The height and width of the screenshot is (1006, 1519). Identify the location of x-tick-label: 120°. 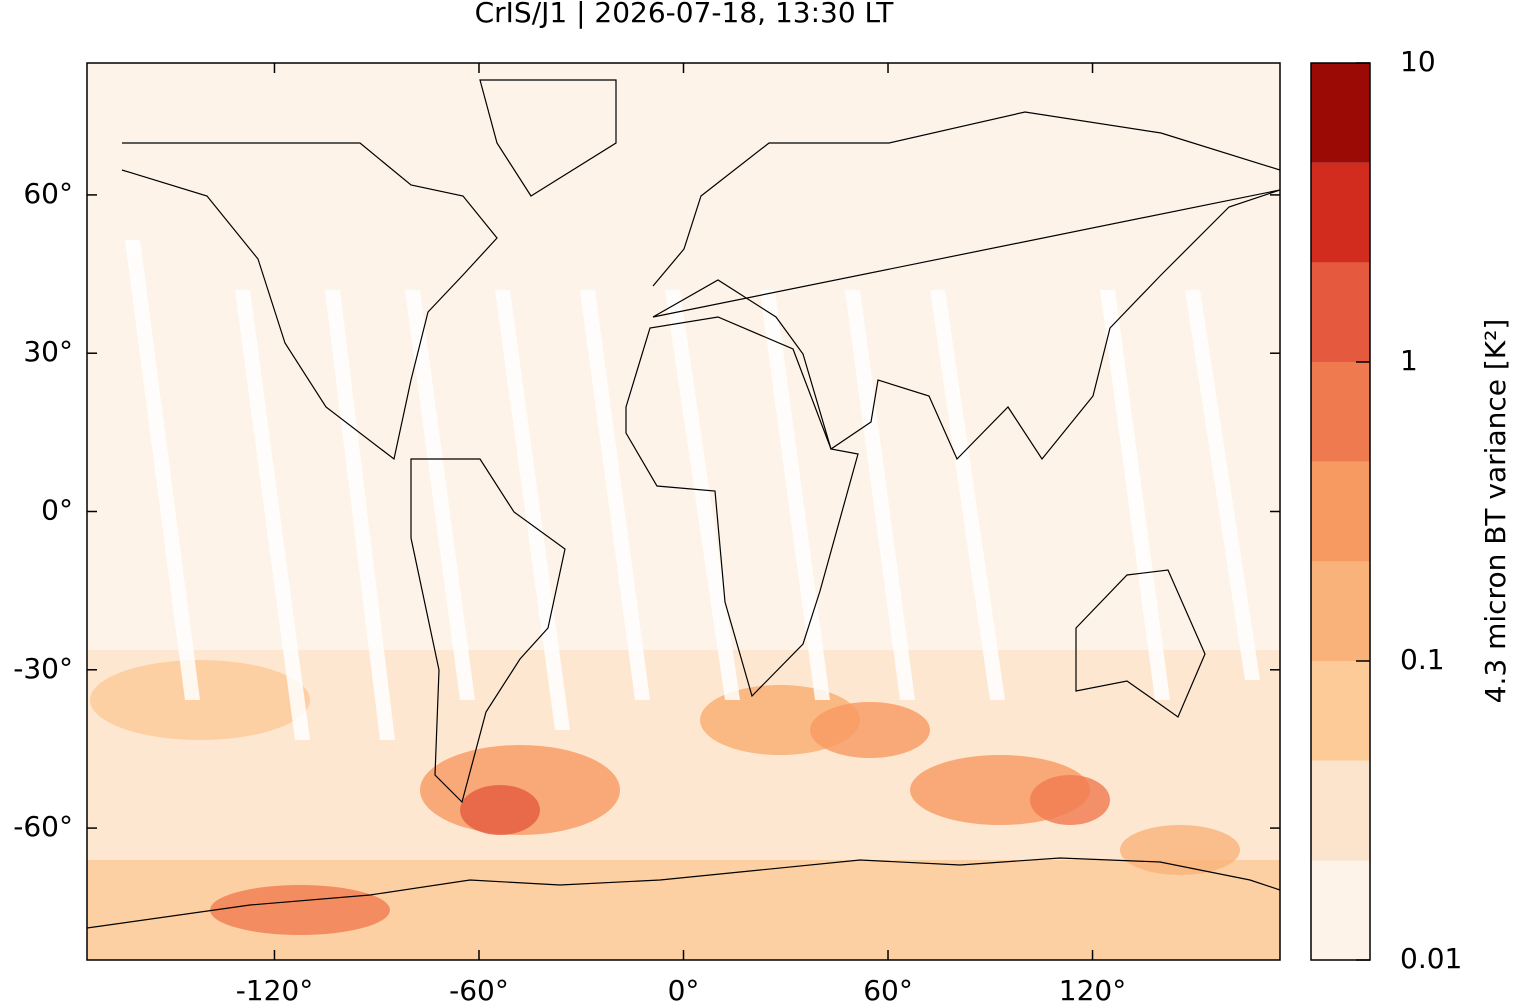
(1092, 988).